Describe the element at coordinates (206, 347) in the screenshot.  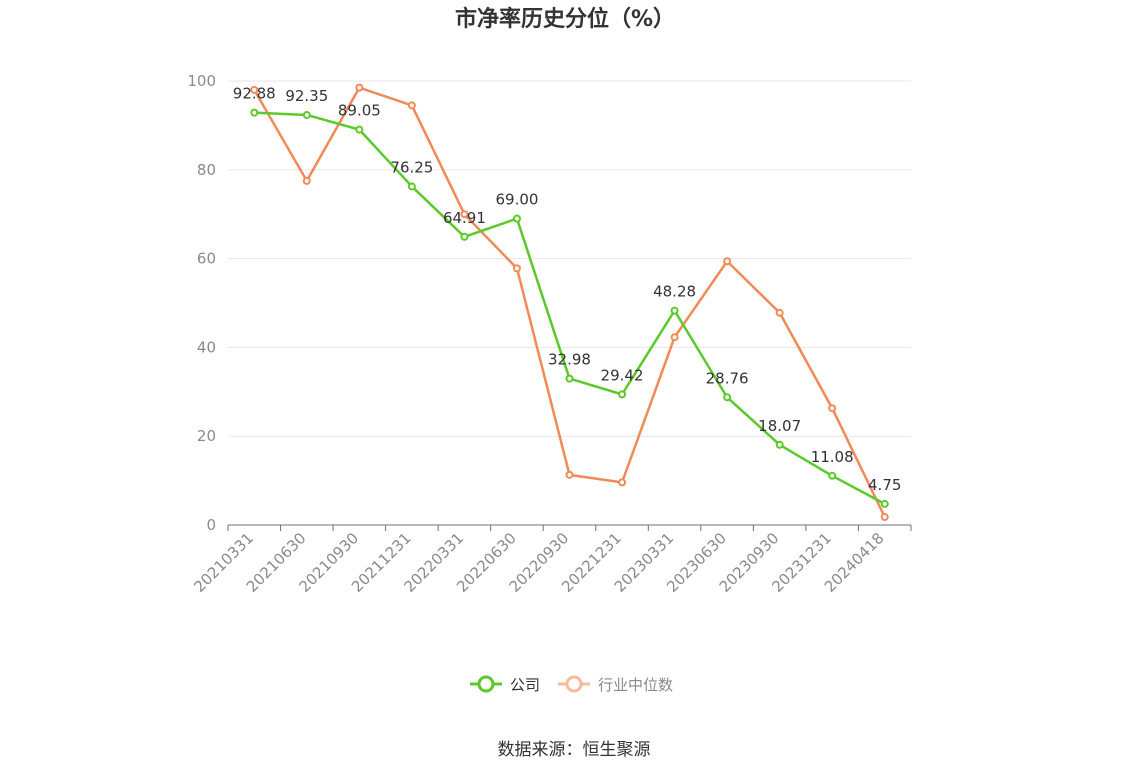
I see `y-tick-label: 40` at that location.